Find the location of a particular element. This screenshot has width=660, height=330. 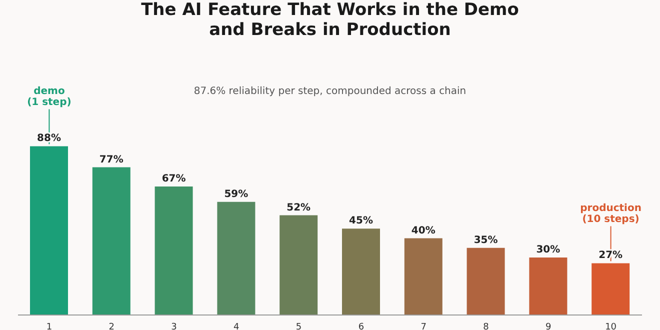

x-tick-label: 7 is located at coordinates (423, 326).